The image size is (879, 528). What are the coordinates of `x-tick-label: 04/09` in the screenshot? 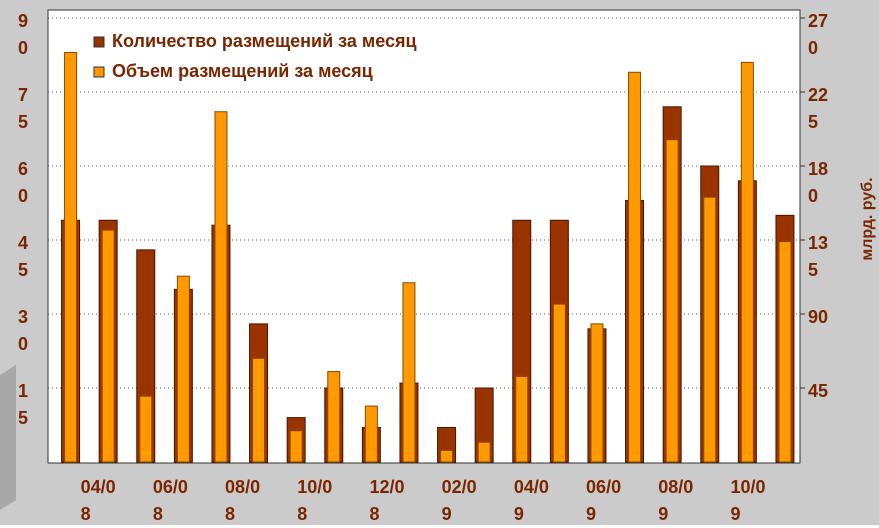 It's located at (531, 500).